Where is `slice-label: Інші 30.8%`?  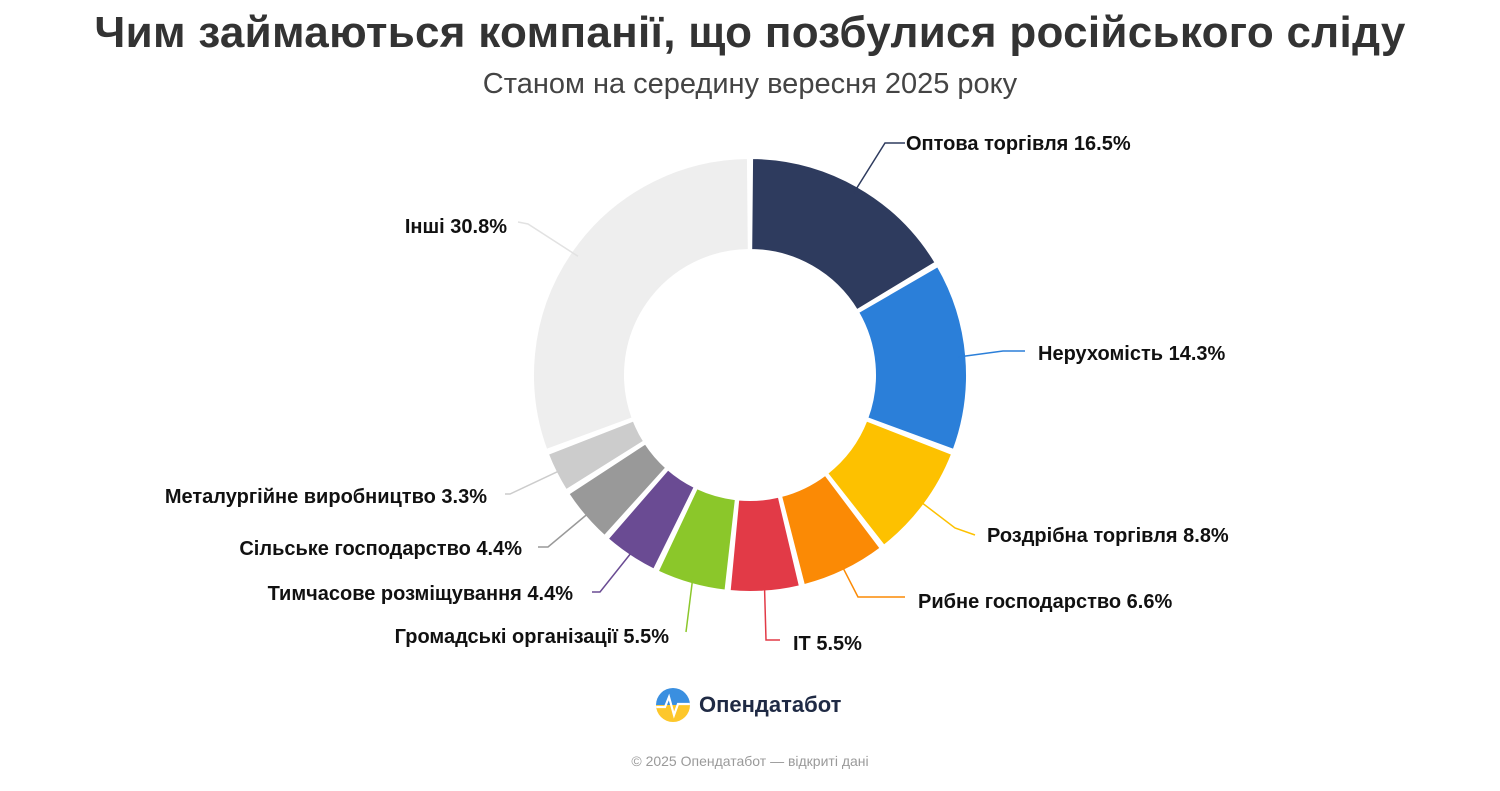
slice-label: Інші 30.8% is located at coordinates (456, 227).